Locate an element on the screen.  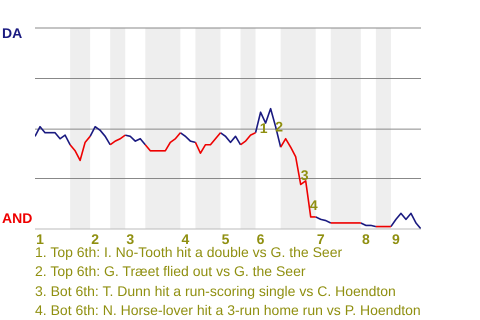
text: 1. Top 6th: I. No-Tooth hit a double vs G. the Seer is located at coordinates (188, 252).